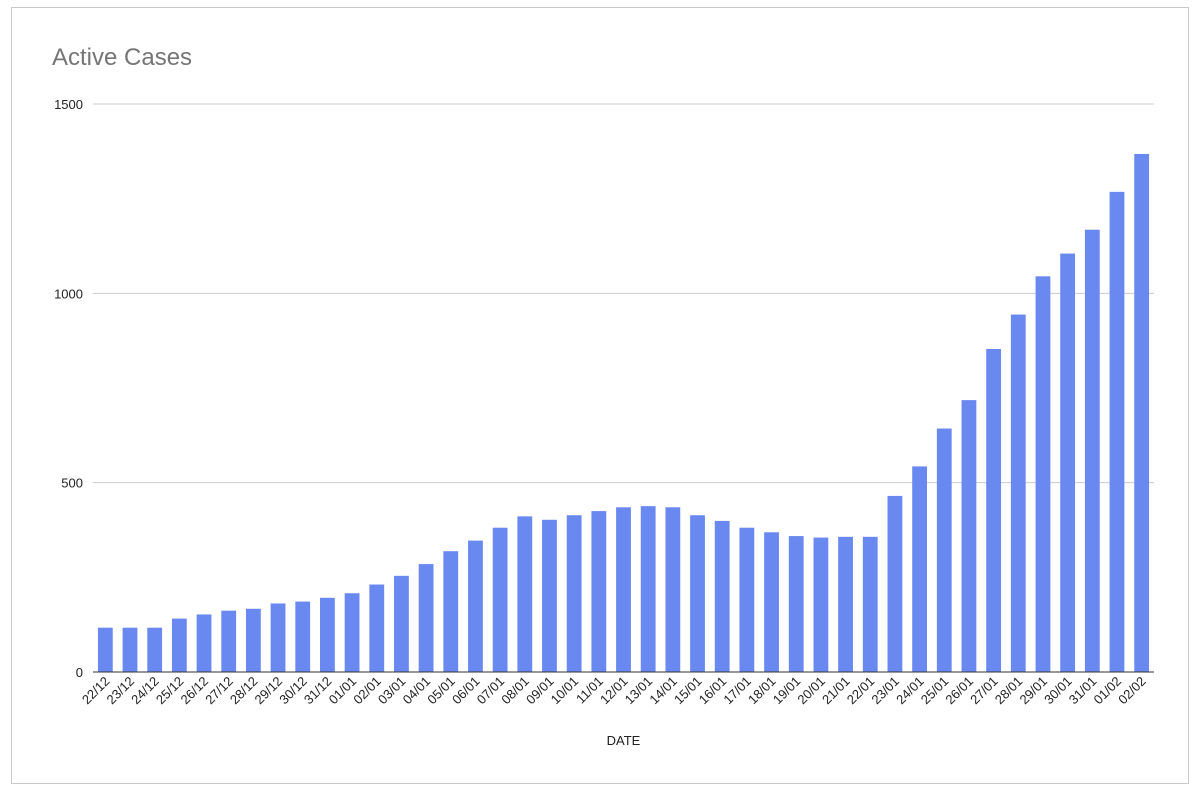  I want to click on x-tick-label: 04/01, so click(417, 691).